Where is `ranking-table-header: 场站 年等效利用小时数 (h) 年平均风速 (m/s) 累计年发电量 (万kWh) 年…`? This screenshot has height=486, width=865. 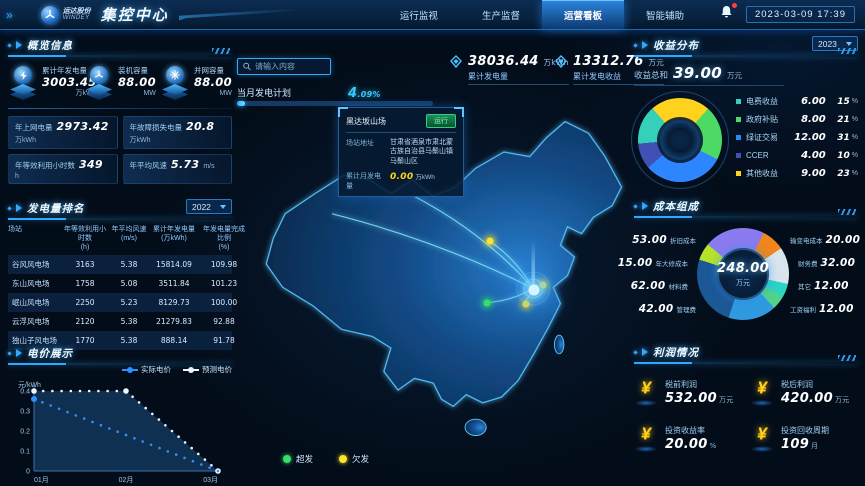 ranking-table-header: 场站 年等效利用小时数 (h) 年平均风速 (m/s) 累计年发电量 (万kWh) 年… is located at coordinates (126, 238).